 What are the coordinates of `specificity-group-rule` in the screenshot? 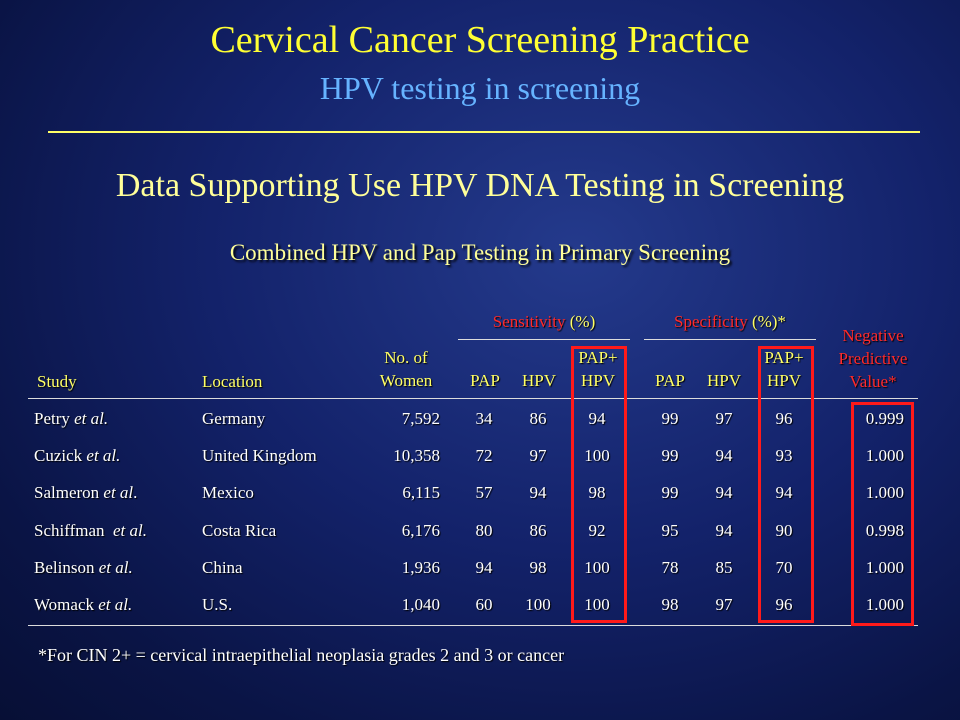 It's located at (730, 339).